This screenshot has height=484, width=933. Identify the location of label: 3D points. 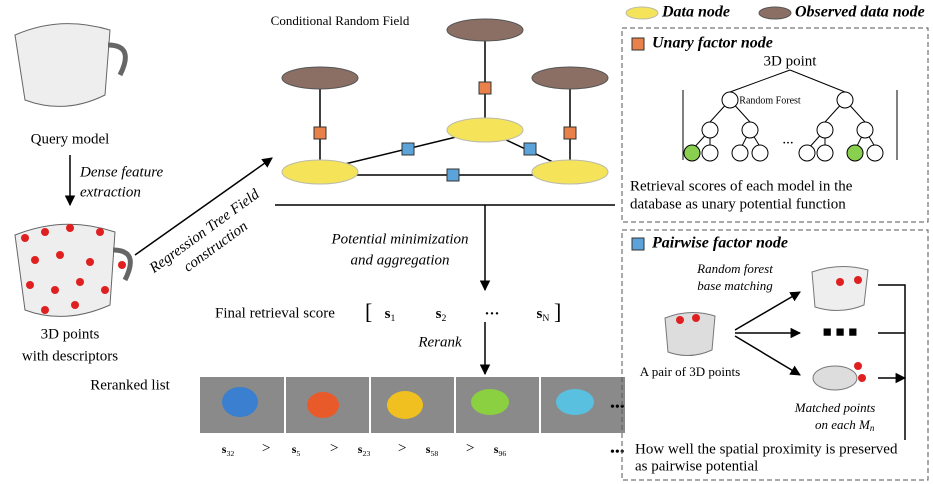
(70, 334).